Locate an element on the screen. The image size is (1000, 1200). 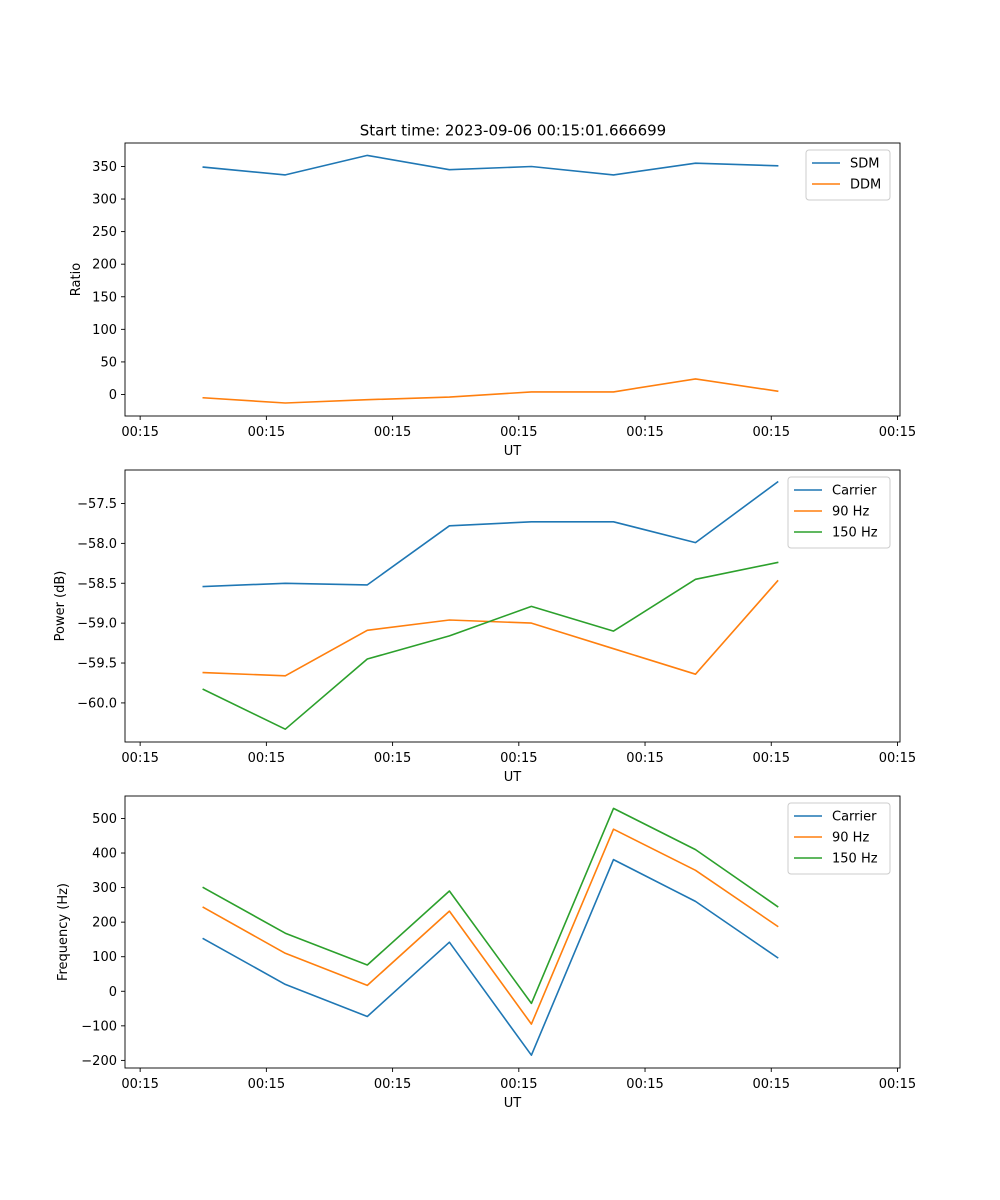
y-tick-label: −59.0 is located at coordinates (97, 624).